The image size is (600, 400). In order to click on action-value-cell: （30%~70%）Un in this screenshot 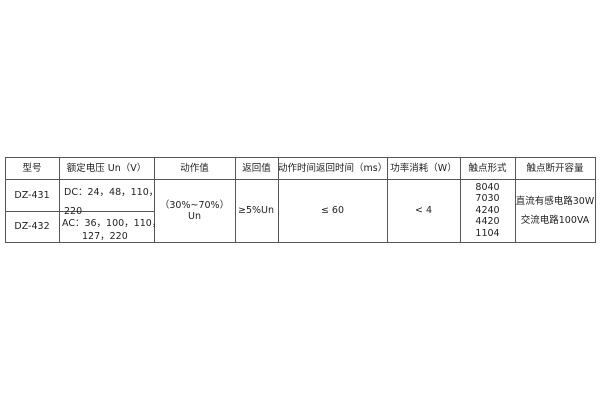, I will do `click(194, 210)`.